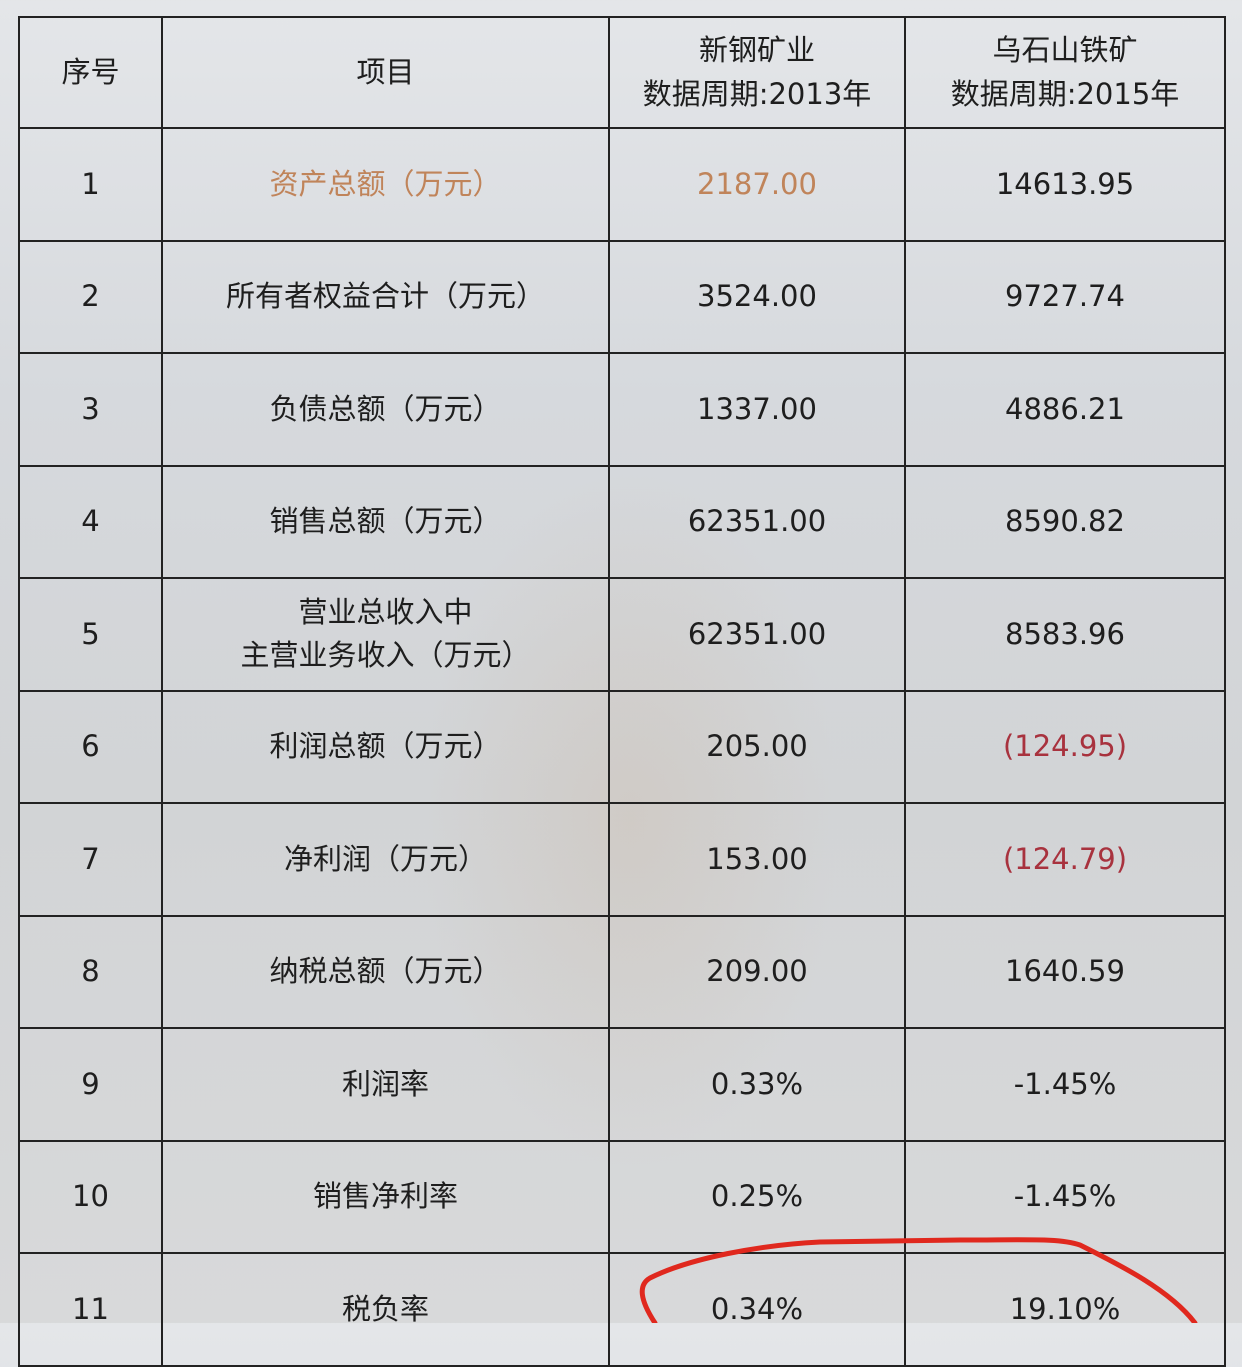 This screenshot has height=1367, width=1242. I want to click on item-label: 利润率, so click(385, 1083).